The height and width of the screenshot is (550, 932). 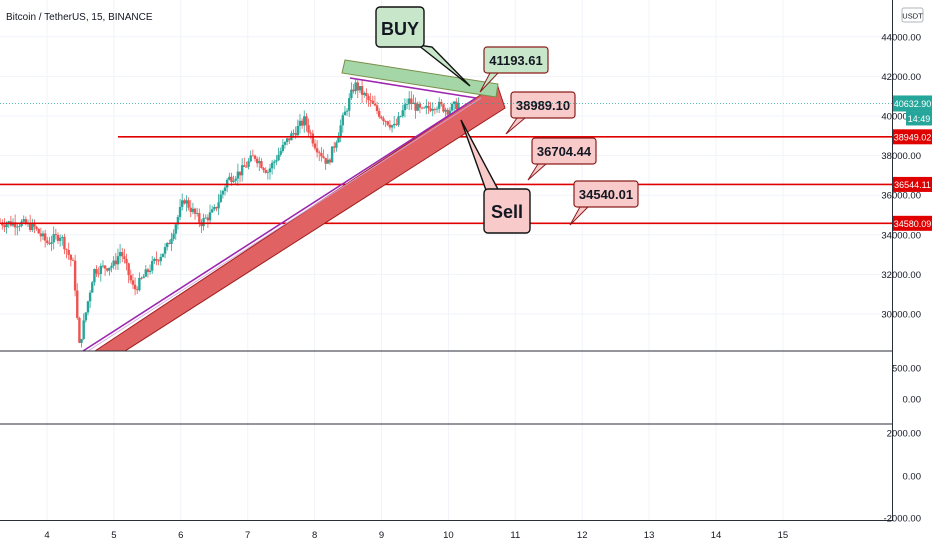 I want to click on price-tick-label: 36000.00, so click(x=901, y=196).